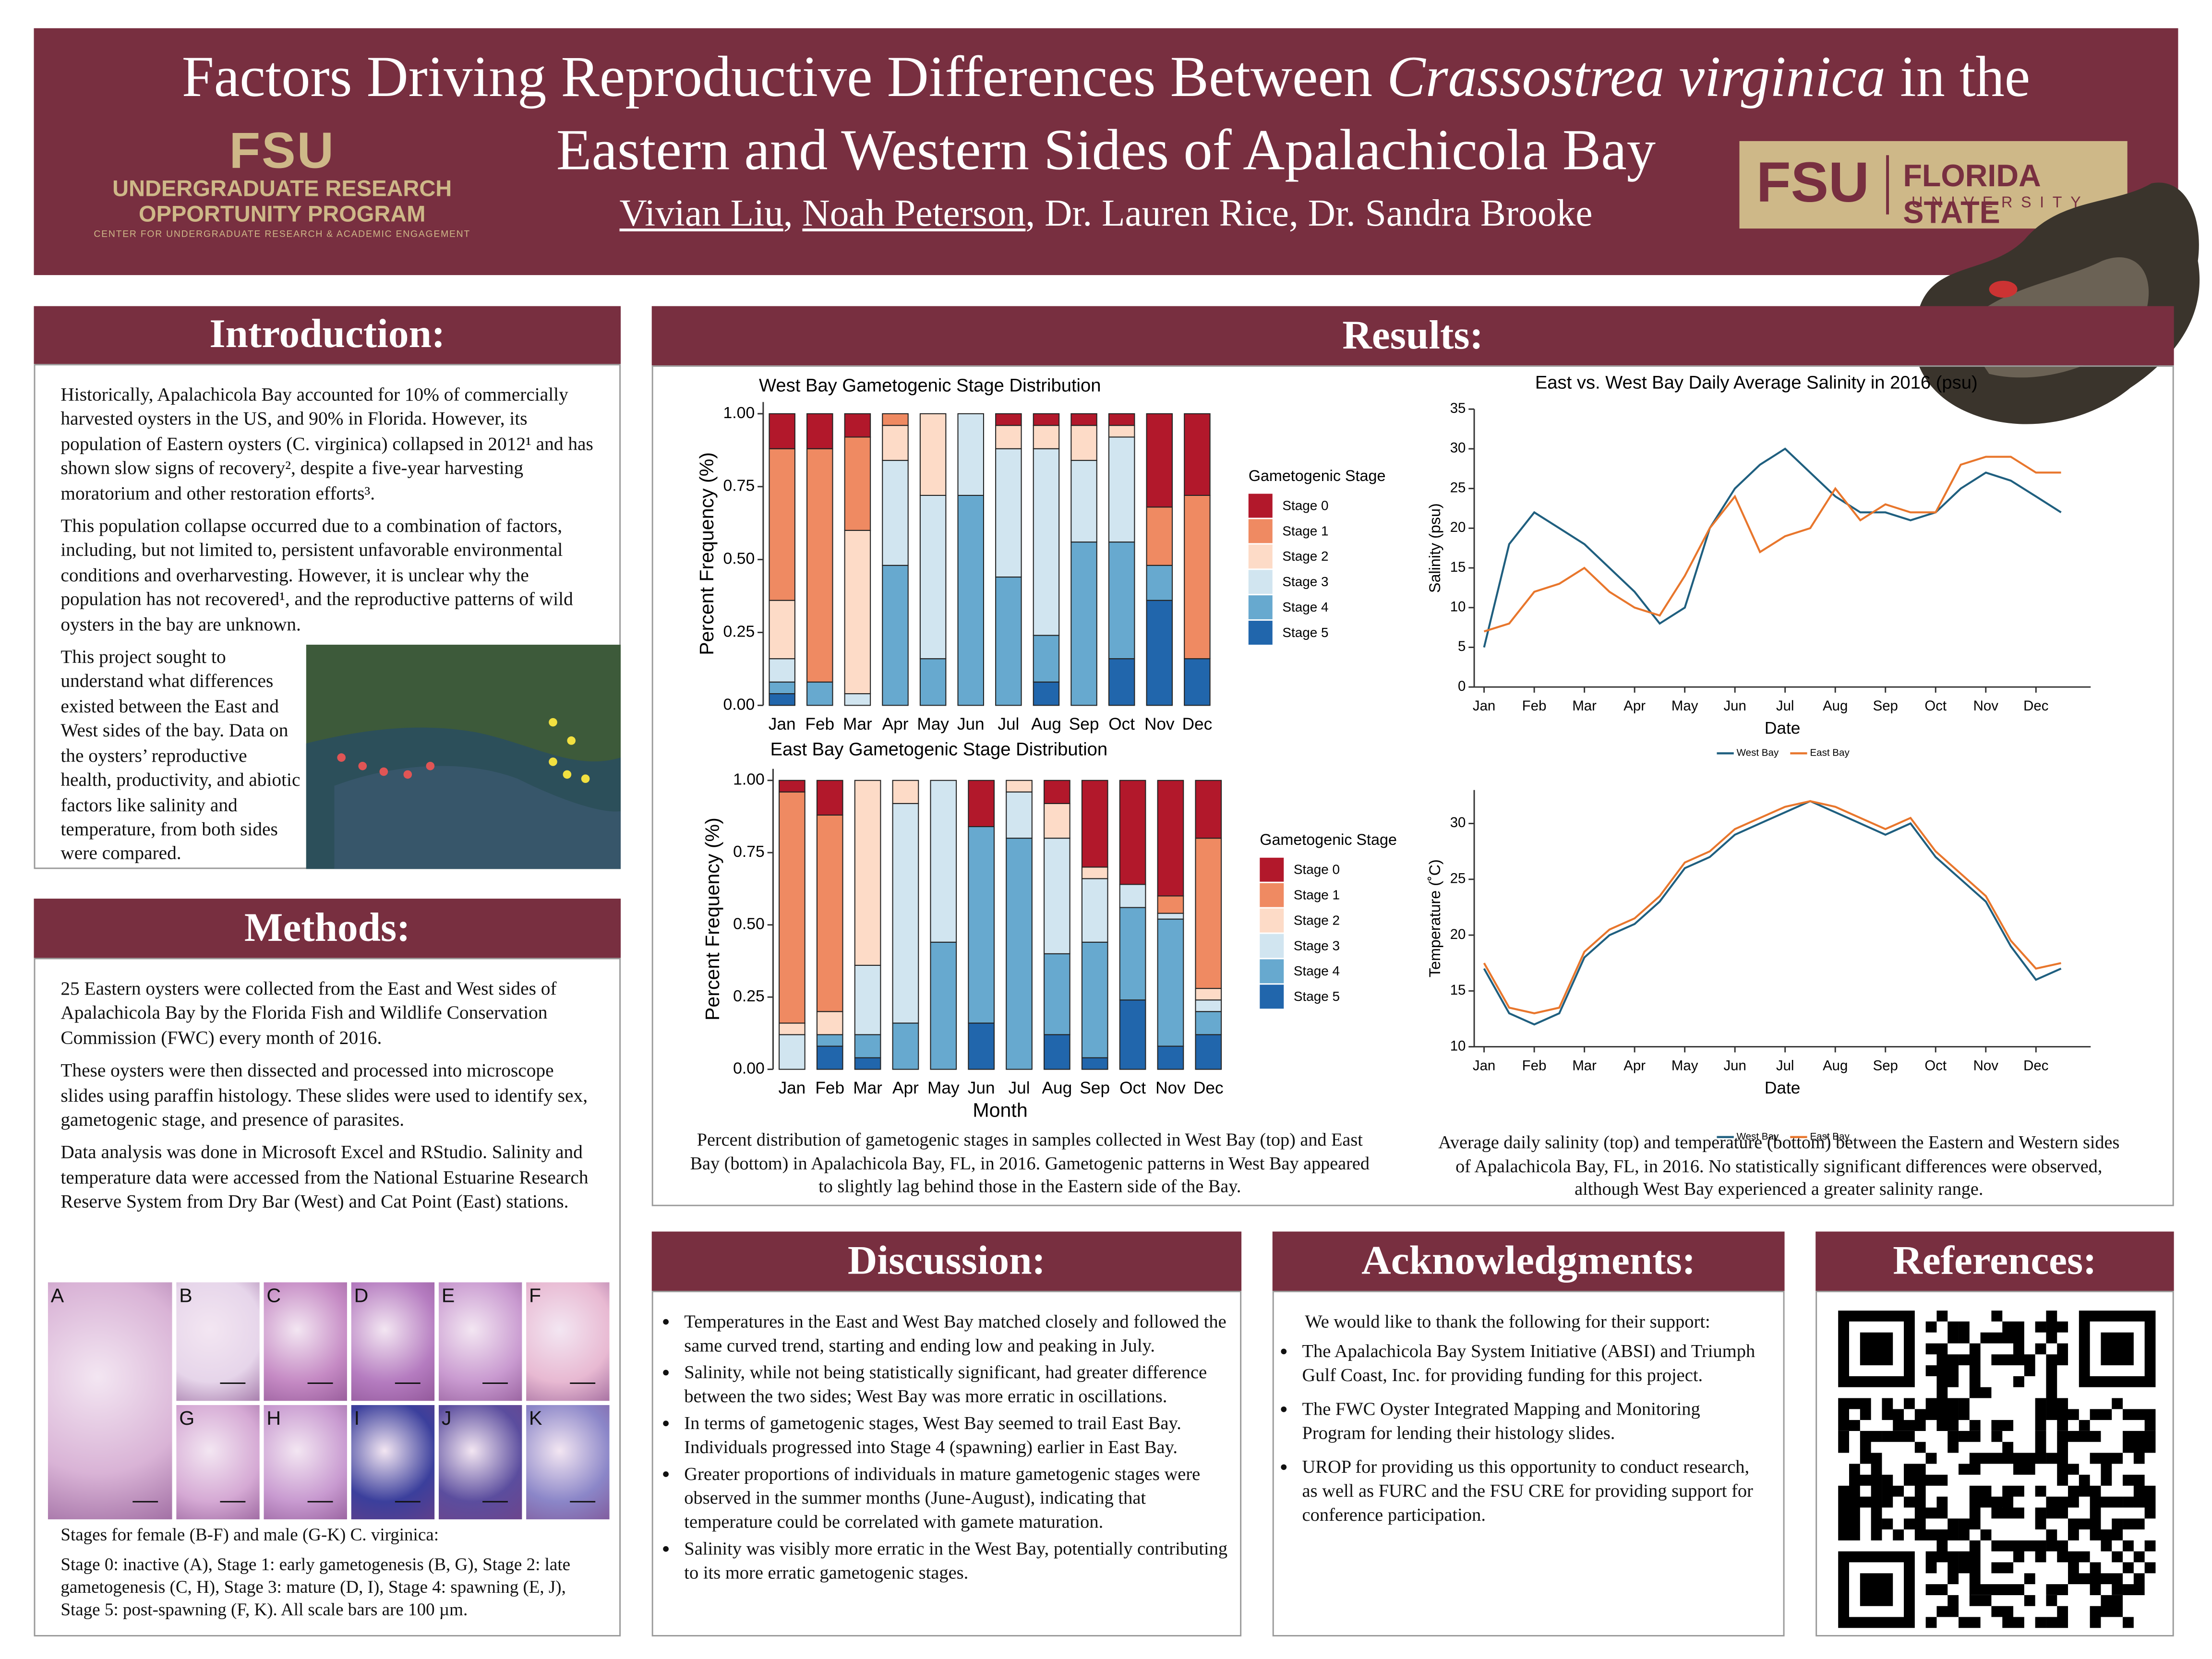 Image resolution: width=2212 pixels, height=1659 pixels. Describe the element at coordinates (1412, 336) in the screenshot. I see `section-heading: Results:` at that location.